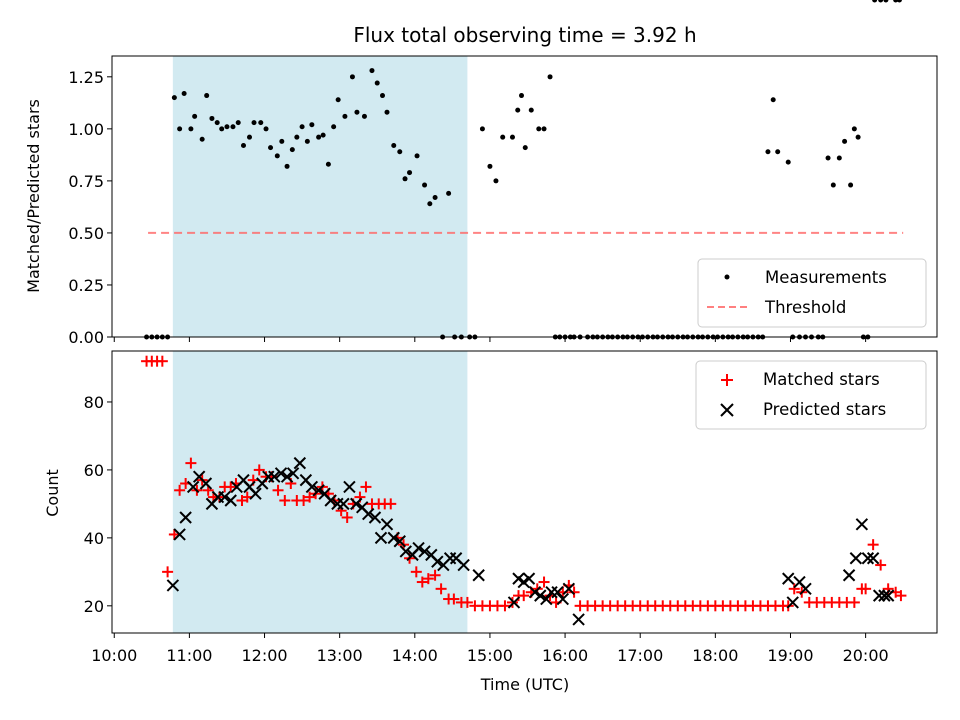 This screenshot has width=960, height=720. What do you see at coordinates (640, 655) in the screenshot?
I see `bottom-x-tick-label: 17:00` at bounding box center [640, 655].